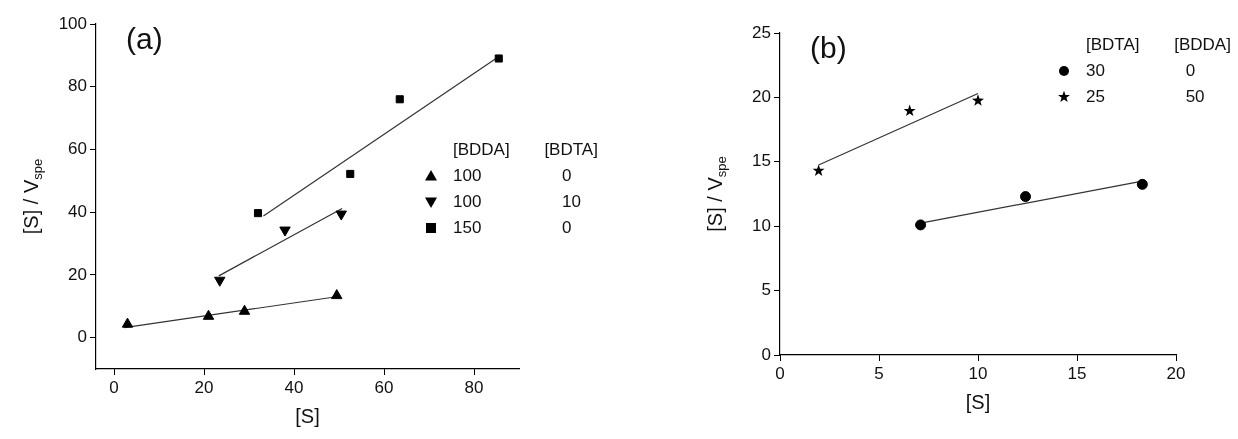  What do you see at coordinates (294, 387) in the screenshot?
I see `x-tick-label: 40` at bounding box center [294, 387].